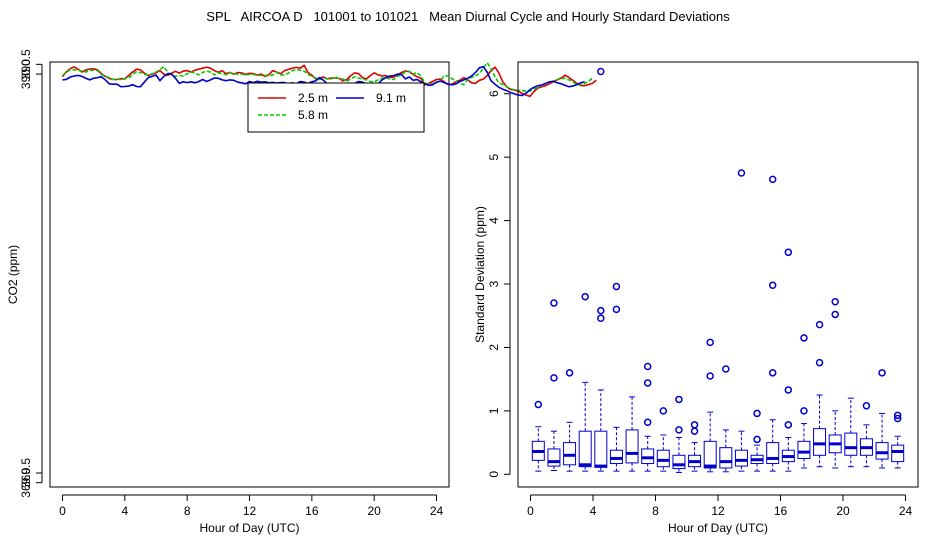  I want to click on co2-x-tick-label: 8, so click(187, 511).